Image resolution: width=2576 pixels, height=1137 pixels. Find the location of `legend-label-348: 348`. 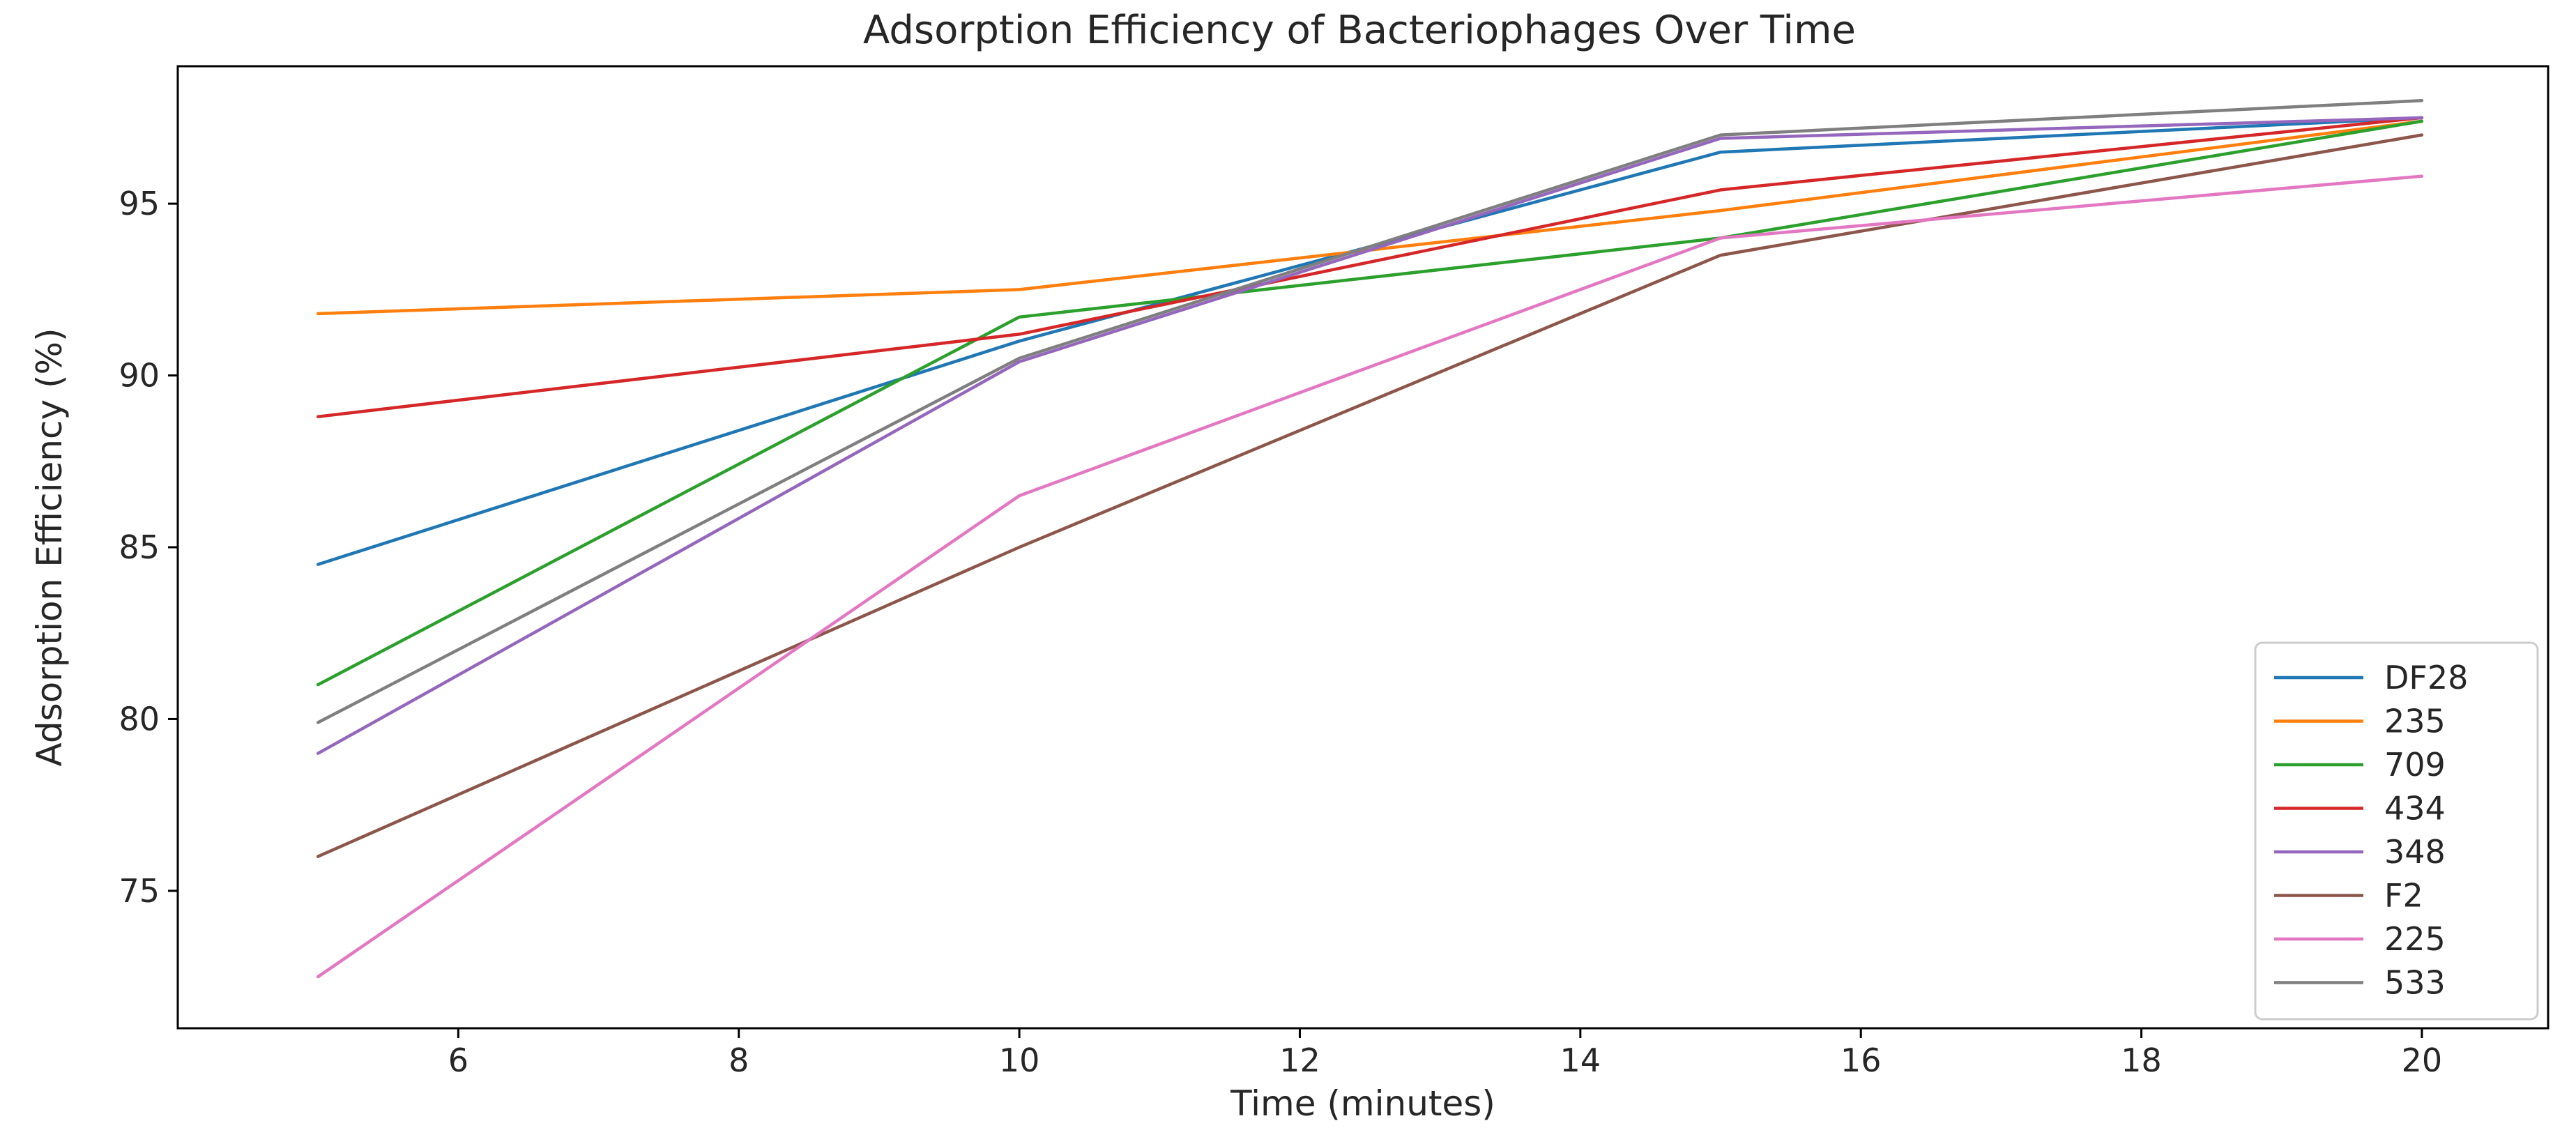

legend-label-348: 348 is located at coordinates (2415, 852).